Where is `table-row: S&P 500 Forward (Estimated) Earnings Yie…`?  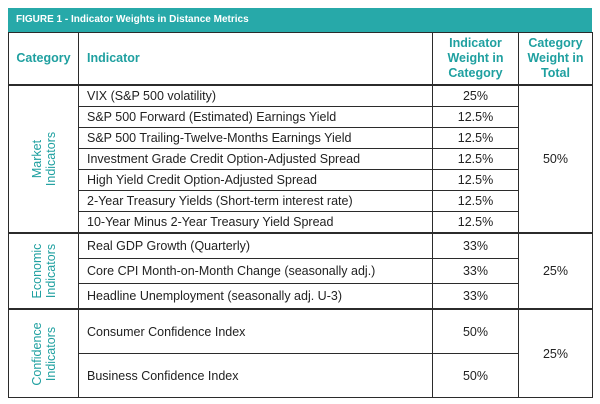
table-row: S&P 500 Forward (Estimated) Earnings Yie… is located at coordinates (301, 117).